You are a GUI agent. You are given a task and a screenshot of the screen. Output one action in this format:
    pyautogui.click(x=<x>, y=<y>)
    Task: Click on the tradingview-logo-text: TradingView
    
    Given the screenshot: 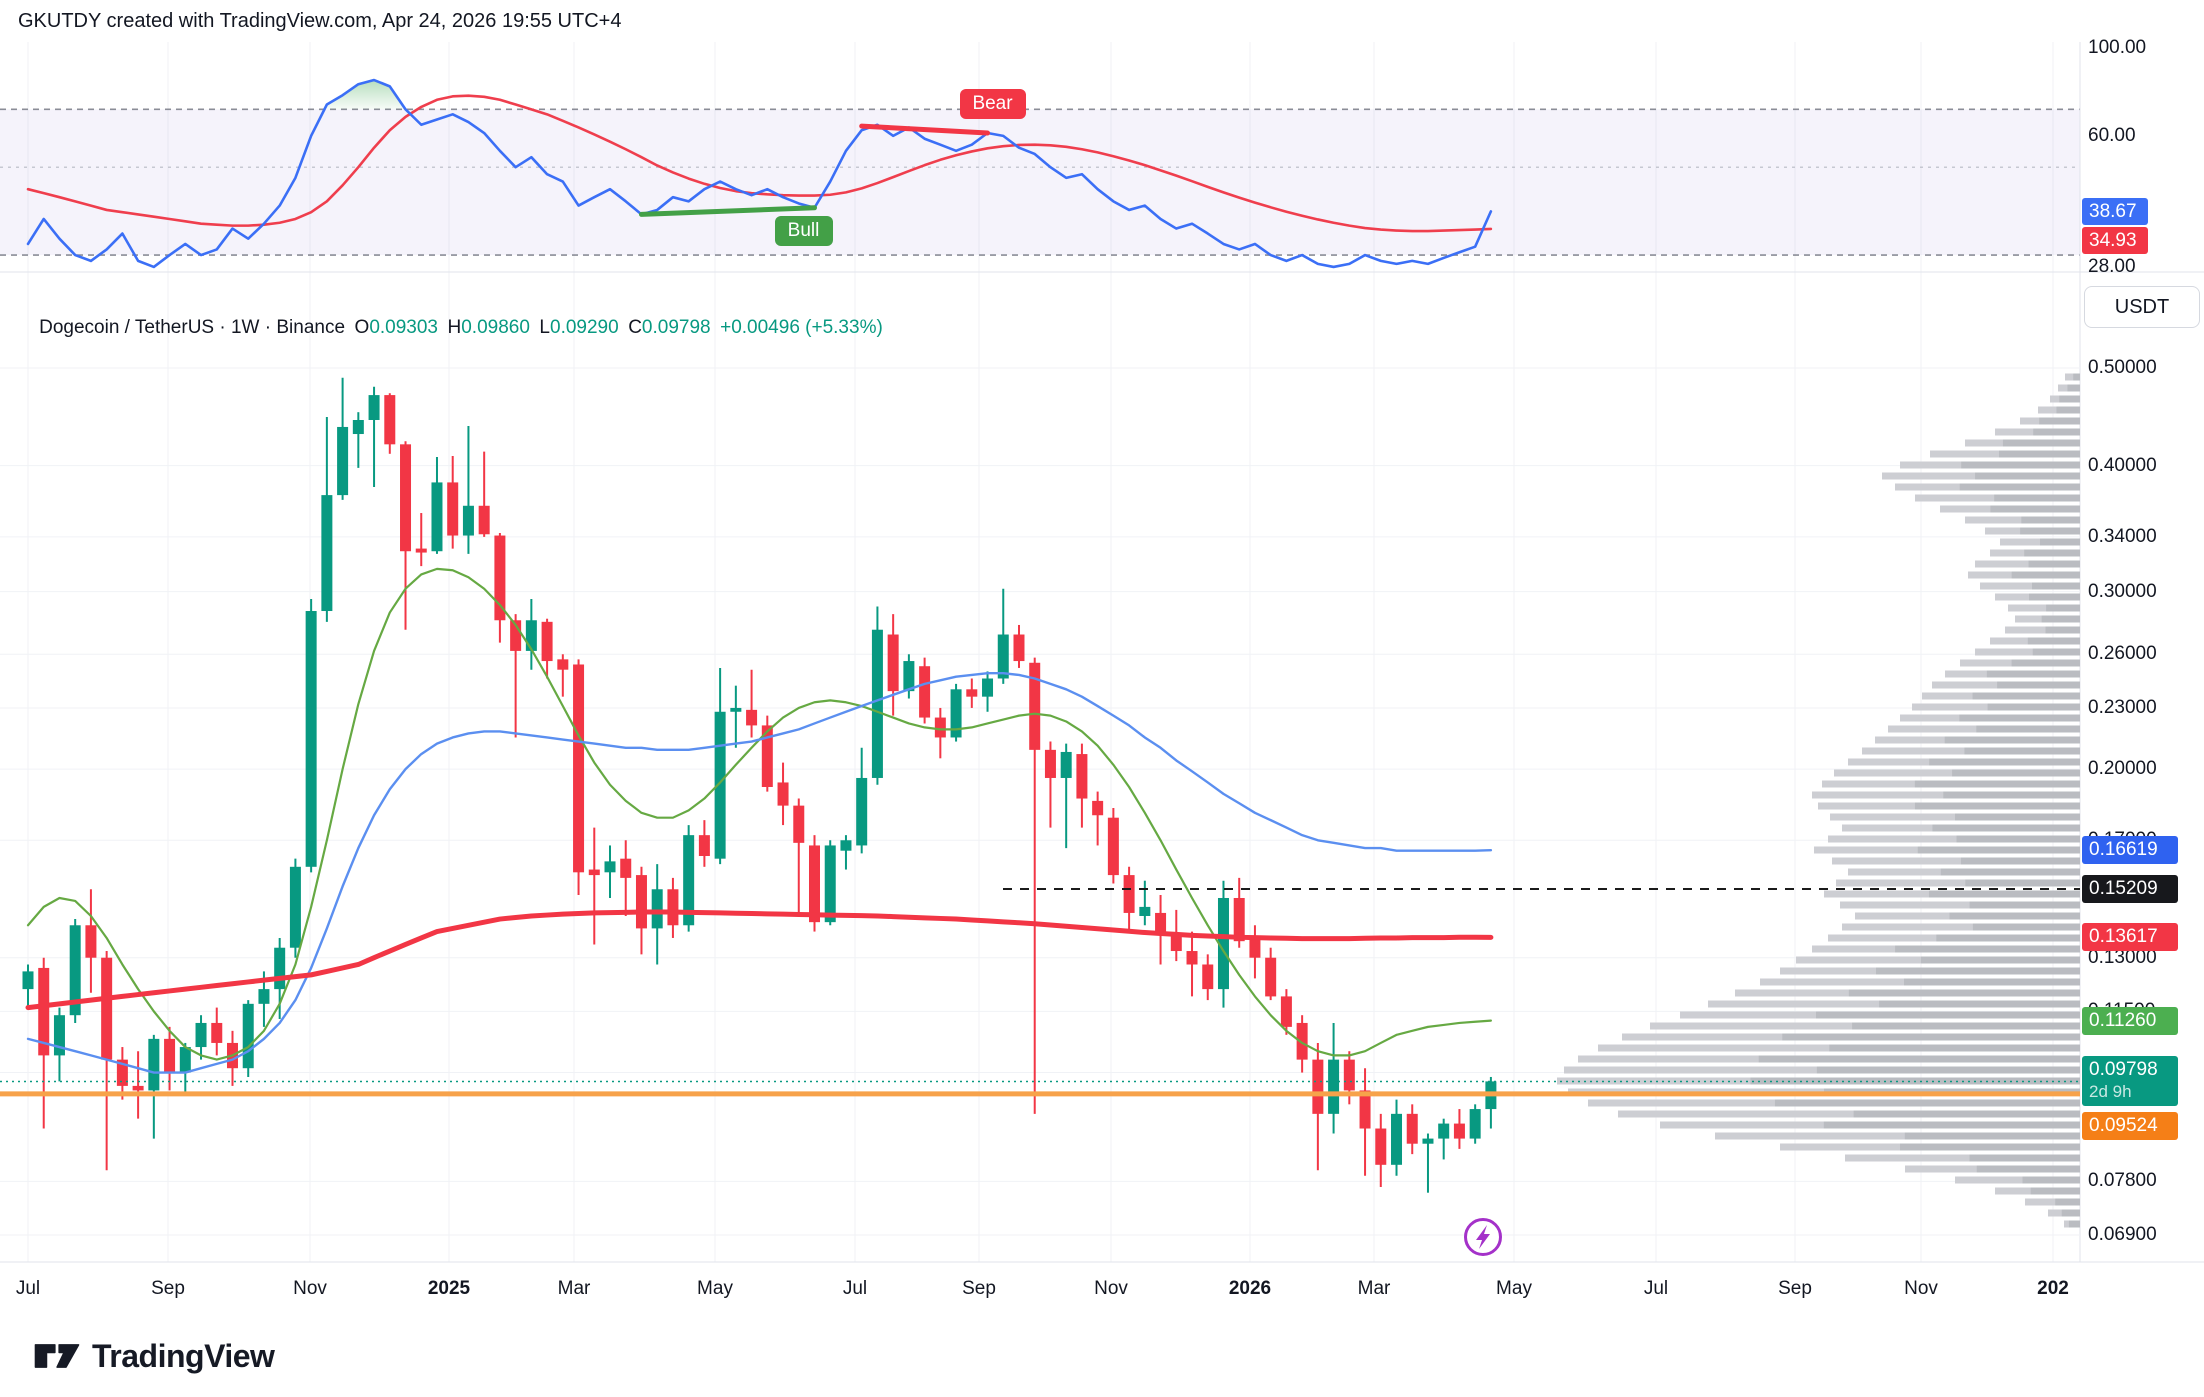 What is the action you would take?
    pyautogui.click(x=183, y=1355)
    